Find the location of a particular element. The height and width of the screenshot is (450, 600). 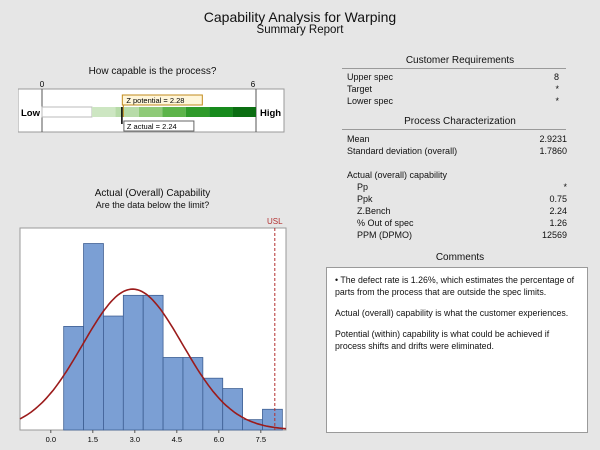

chart-title: Actual (Overall) Capability is located at coordinates (152, 193).